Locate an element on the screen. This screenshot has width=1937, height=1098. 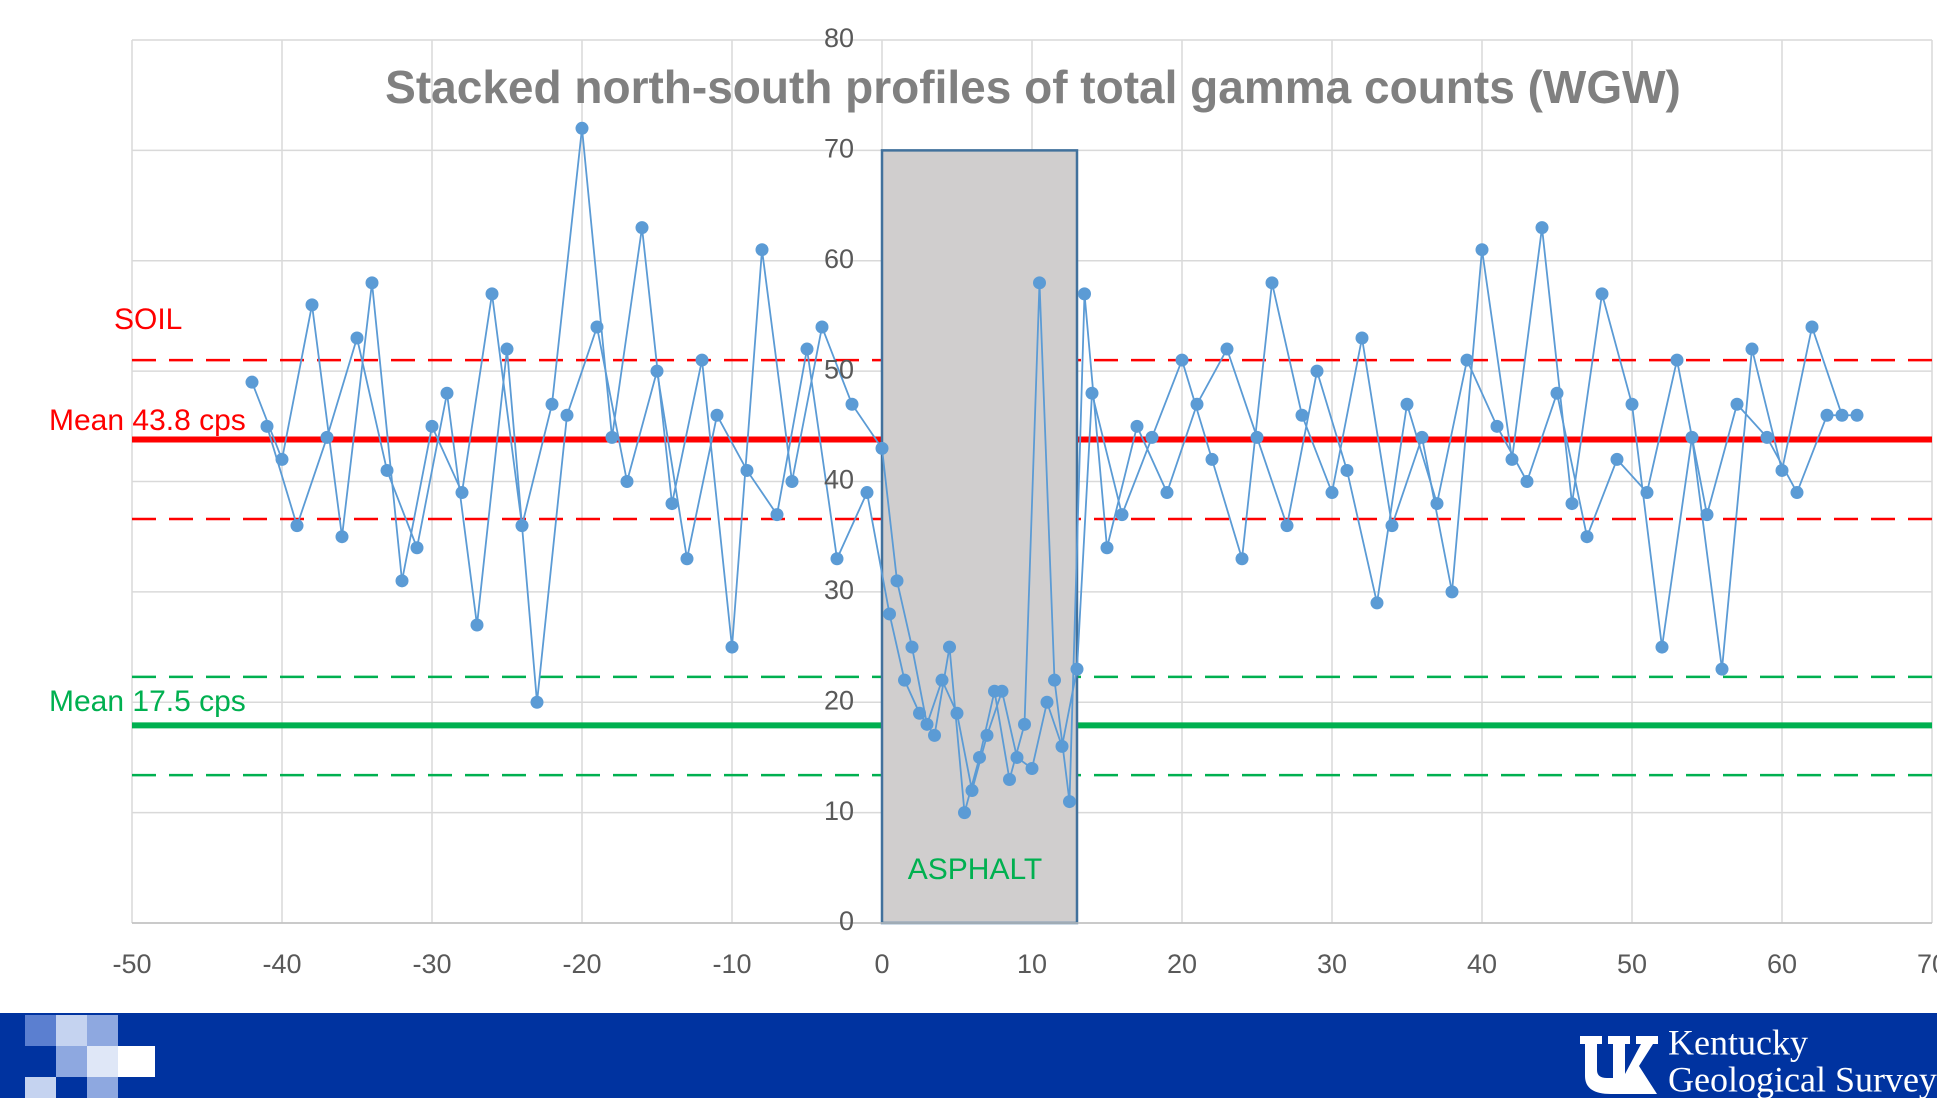
y-tick-label: 30 is located at coordinates (839, 590).